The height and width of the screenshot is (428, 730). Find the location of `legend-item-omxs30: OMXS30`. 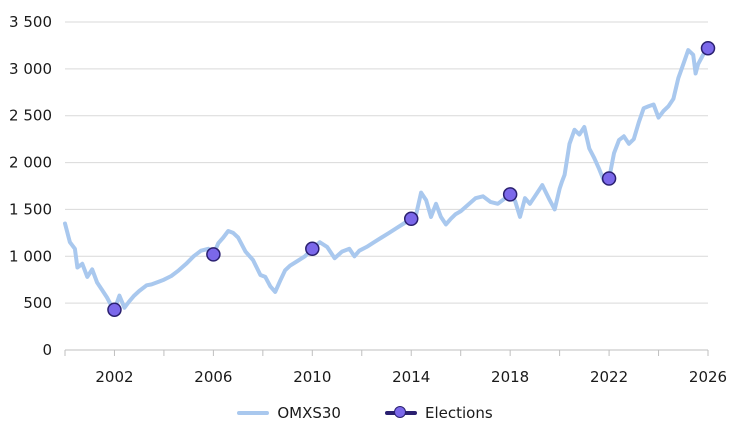

legend-item-omxs30: OMXS30 is located at coordinates (289, 413).